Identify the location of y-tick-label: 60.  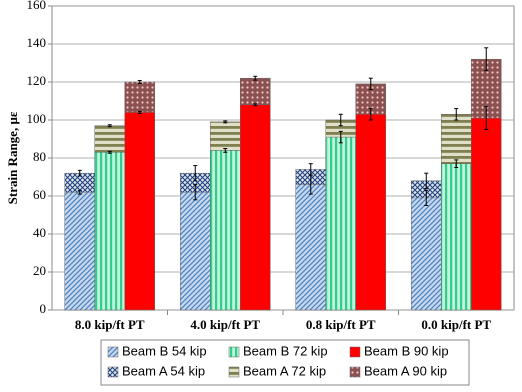
(39, 194).